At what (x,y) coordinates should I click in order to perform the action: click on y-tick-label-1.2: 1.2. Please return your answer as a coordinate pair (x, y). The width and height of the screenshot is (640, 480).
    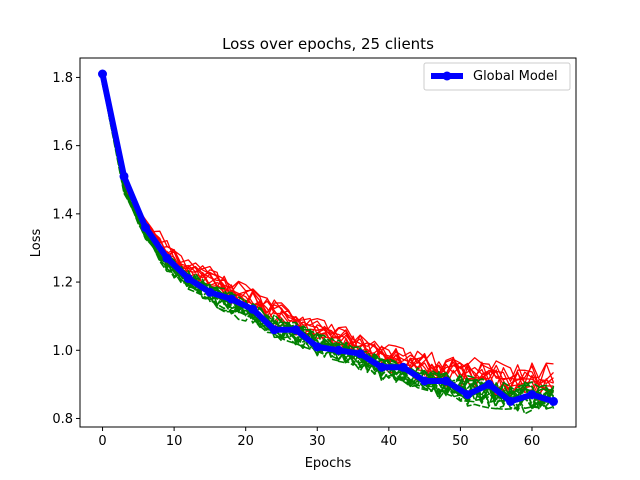
    Looking at the image, I should click on (62, 283).